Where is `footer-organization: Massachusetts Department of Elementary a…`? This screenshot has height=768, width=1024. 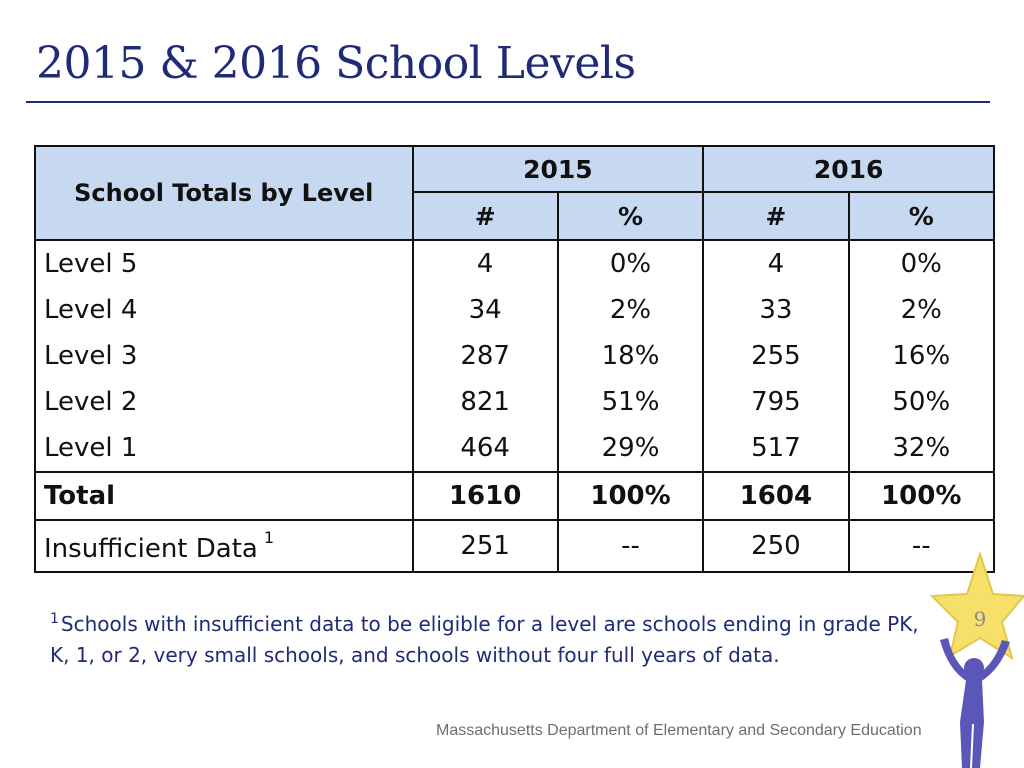
footer-organization: Massachusetts Department of Elementary a… is located at coordinates (679, 730).